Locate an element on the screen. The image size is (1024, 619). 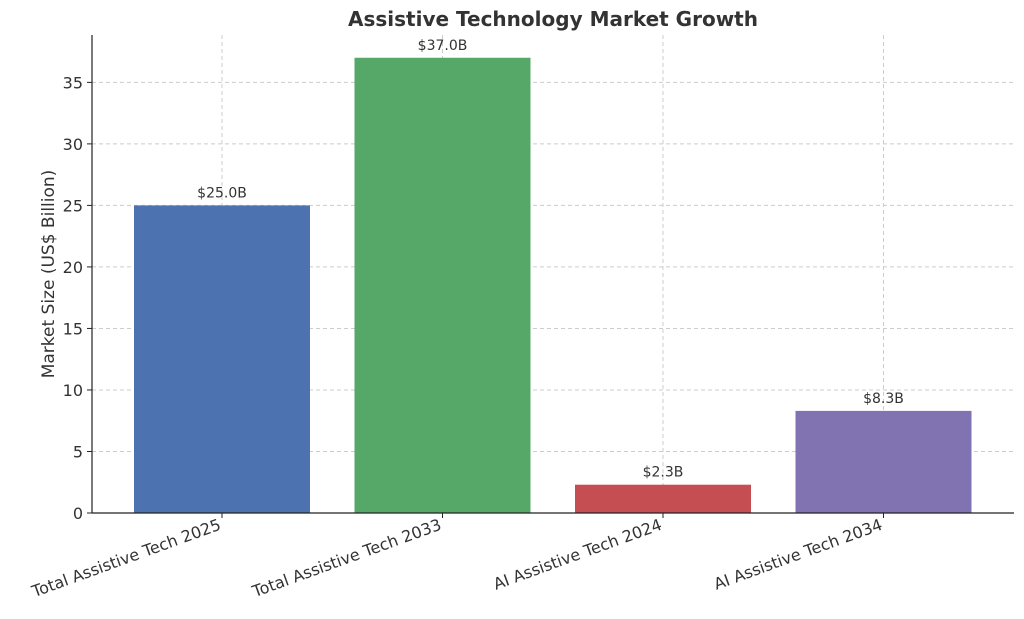
bar-data-label: $37.0B is located at coordinates (443, 46).